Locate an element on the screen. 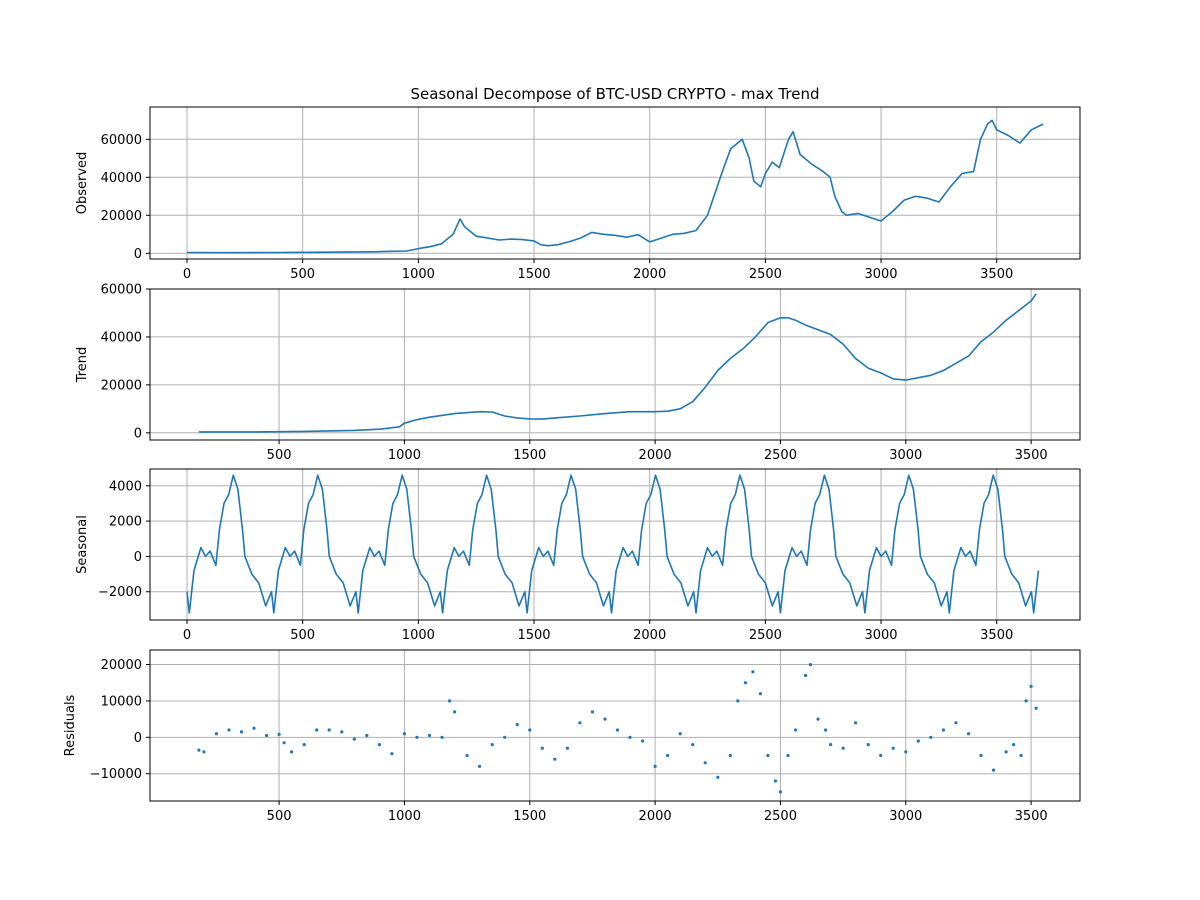 The width and height of the screenshot is (1200, 900). trend-y-tick-label: 60000 is located at coordinates (121, 290).